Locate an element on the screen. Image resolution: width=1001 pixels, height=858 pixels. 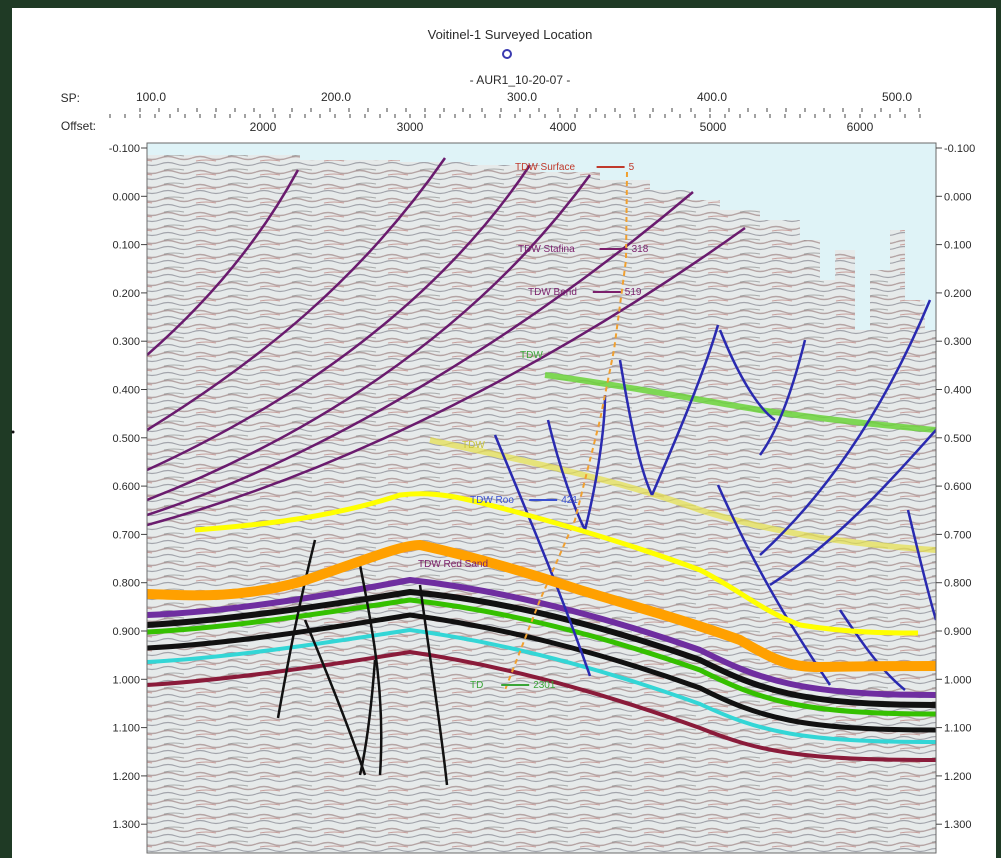
horizon-shallow-green is located at coordinates (740, 402).